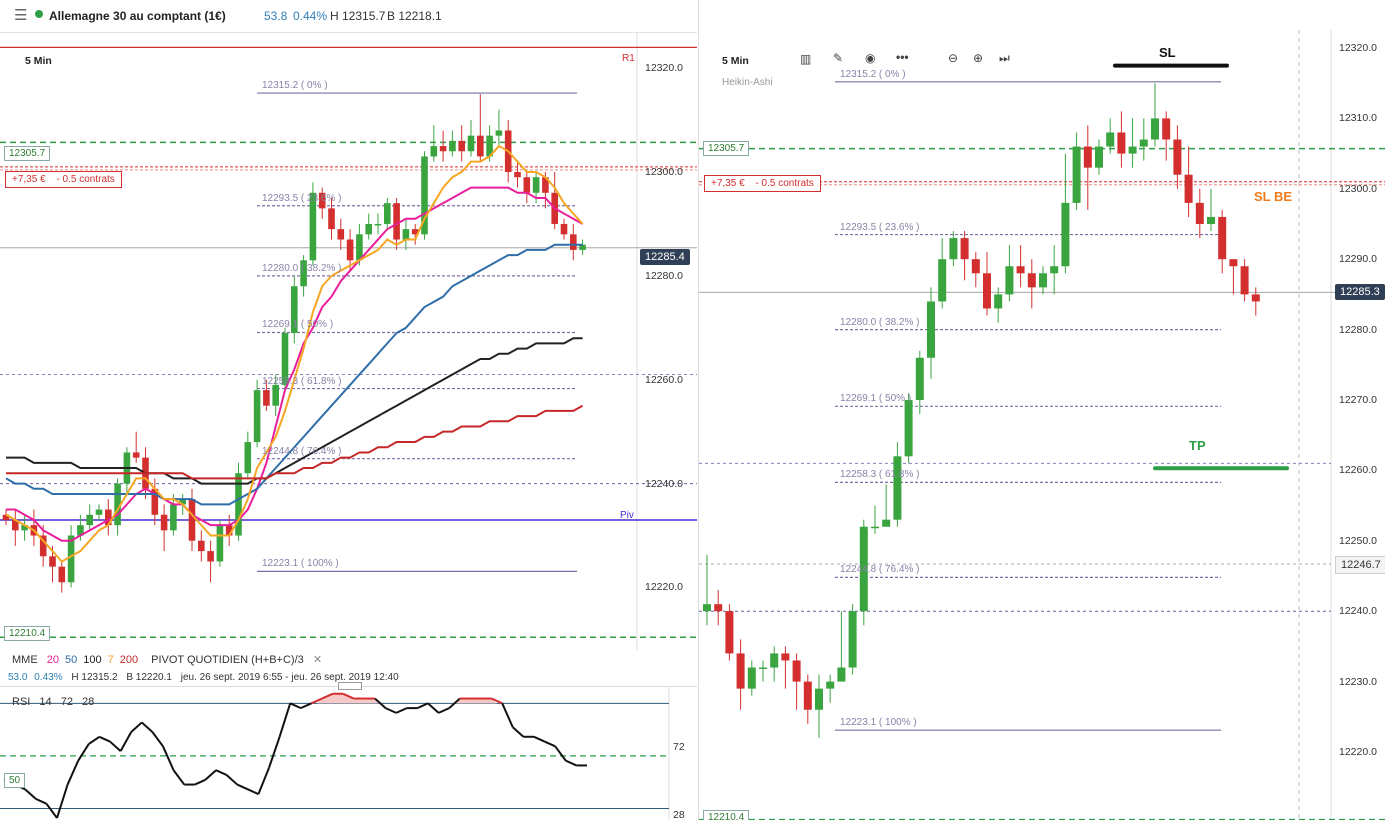  I want to click on left-y-tick: 12260.0, so click(664, 379).